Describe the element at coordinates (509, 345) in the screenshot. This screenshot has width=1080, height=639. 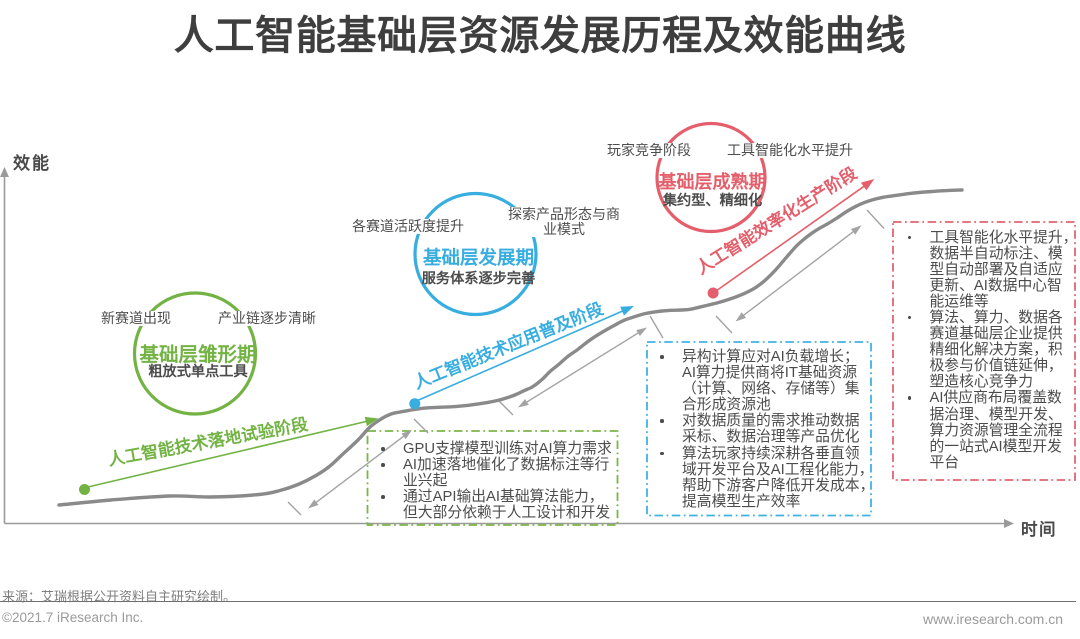
I see `svg-text: 人工智能技术应用普及阶段` at that location.